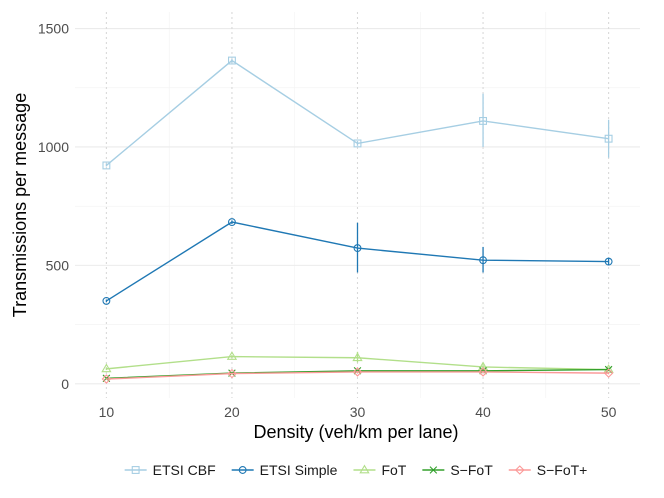 This screenshot has height=498, width=664. I want to click on x-tick-label: 10, so click(107, 412).